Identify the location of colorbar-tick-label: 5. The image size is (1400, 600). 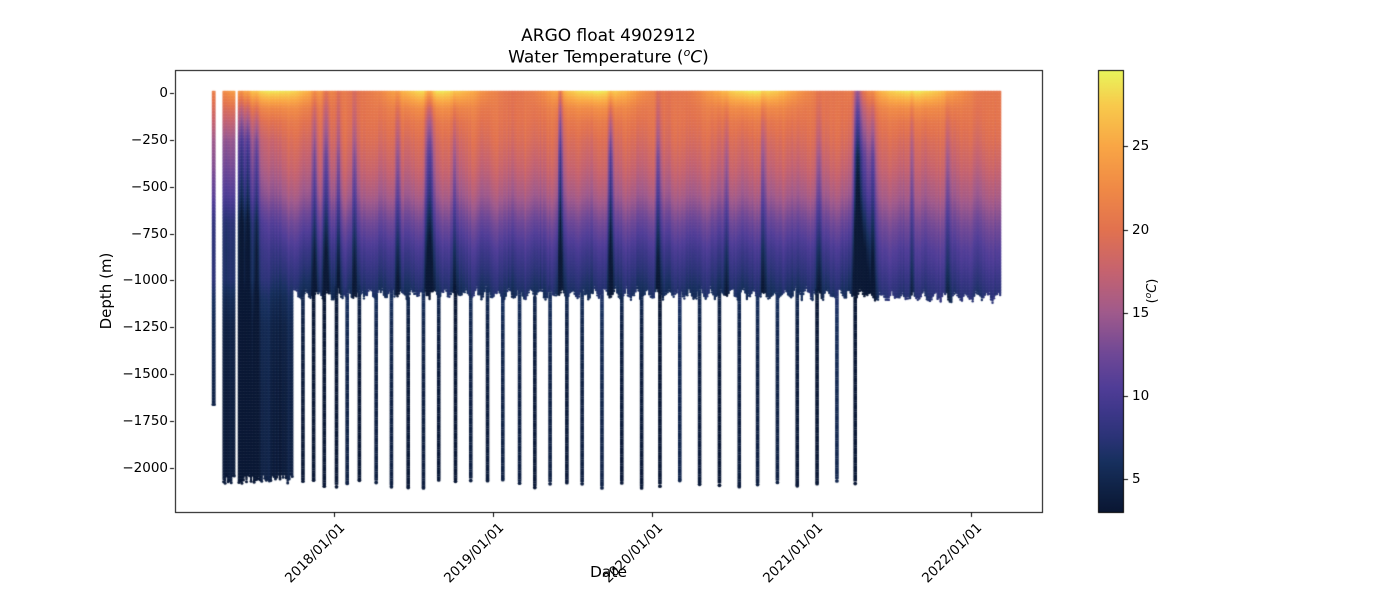
(1136, 478).